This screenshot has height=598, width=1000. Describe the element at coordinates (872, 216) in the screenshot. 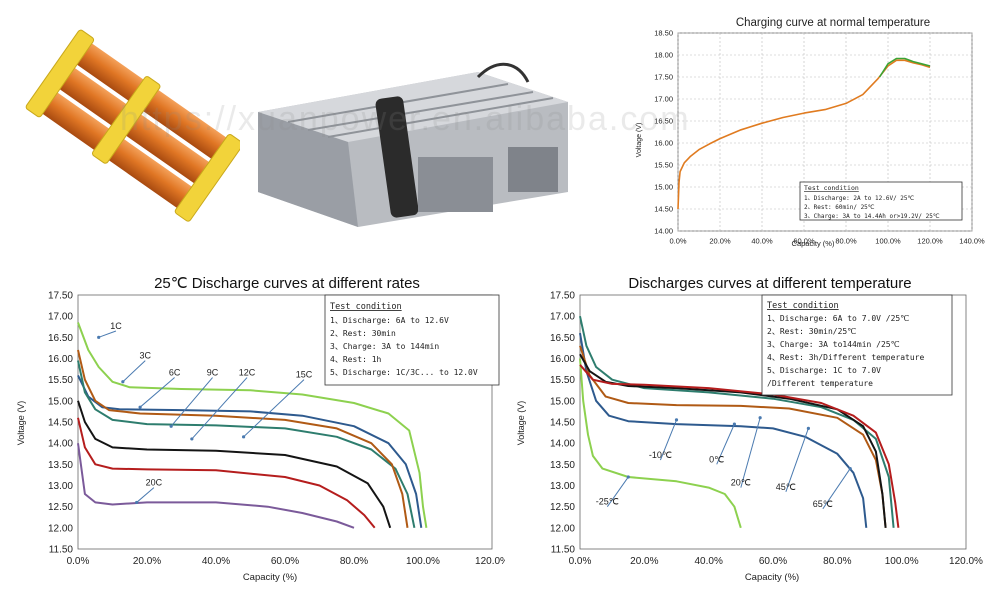

I see `test-condition-line-3: 3、Charge: 3A to 14.4Ah or>19.2V/ 25℃` at that location.